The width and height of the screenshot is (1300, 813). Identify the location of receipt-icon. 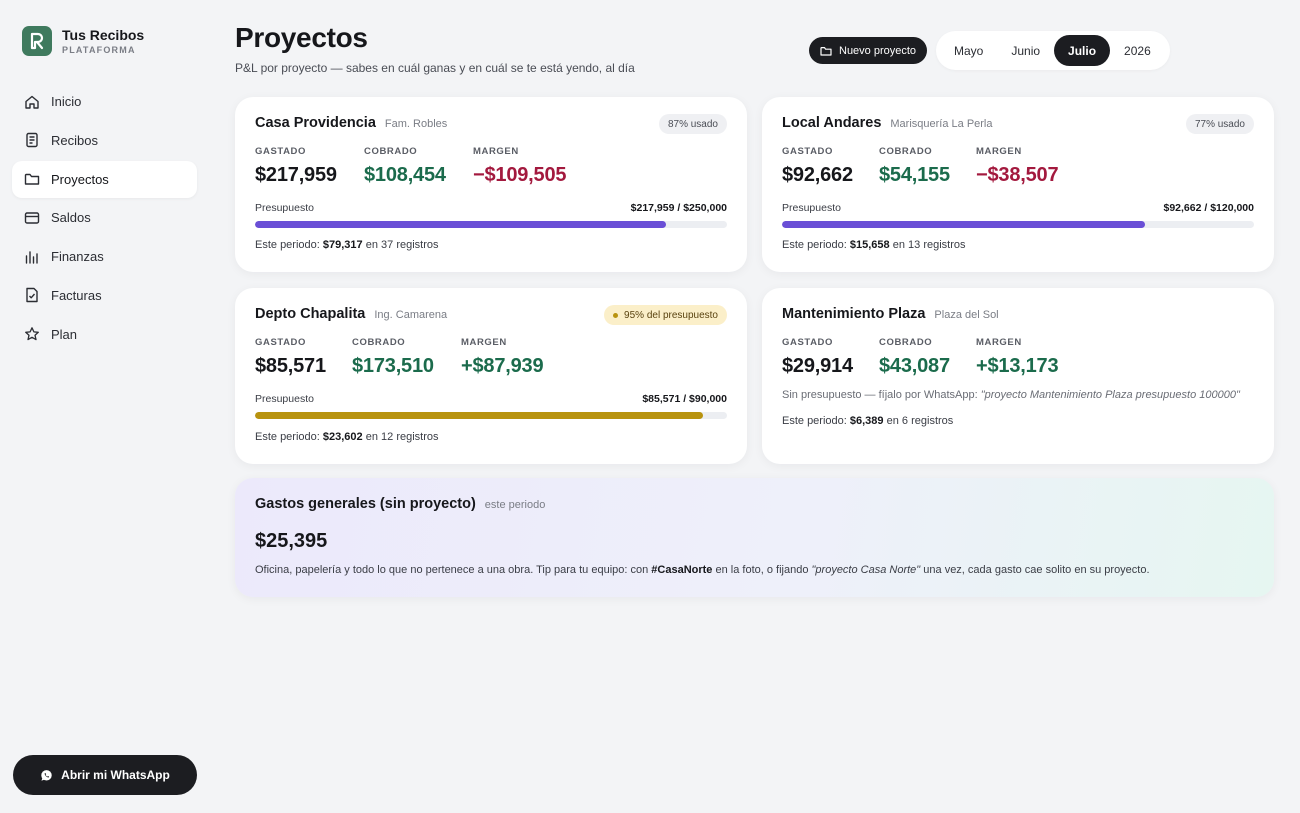
(32, 140).